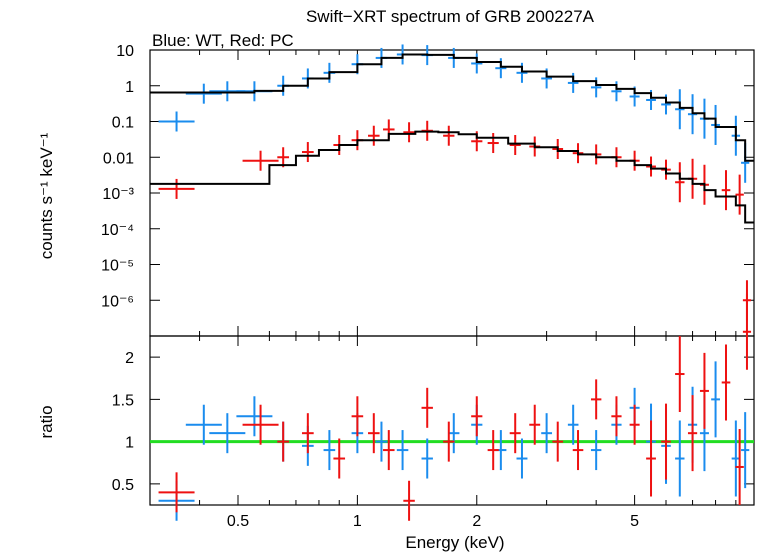 Image resolution: width=758 pixels, height=556 pixels. Describe the element at coordinates (46, 195) in the screenshot. I see `upper-y-axis-label: counts s⁻¹ keV⁻¹` at that location.